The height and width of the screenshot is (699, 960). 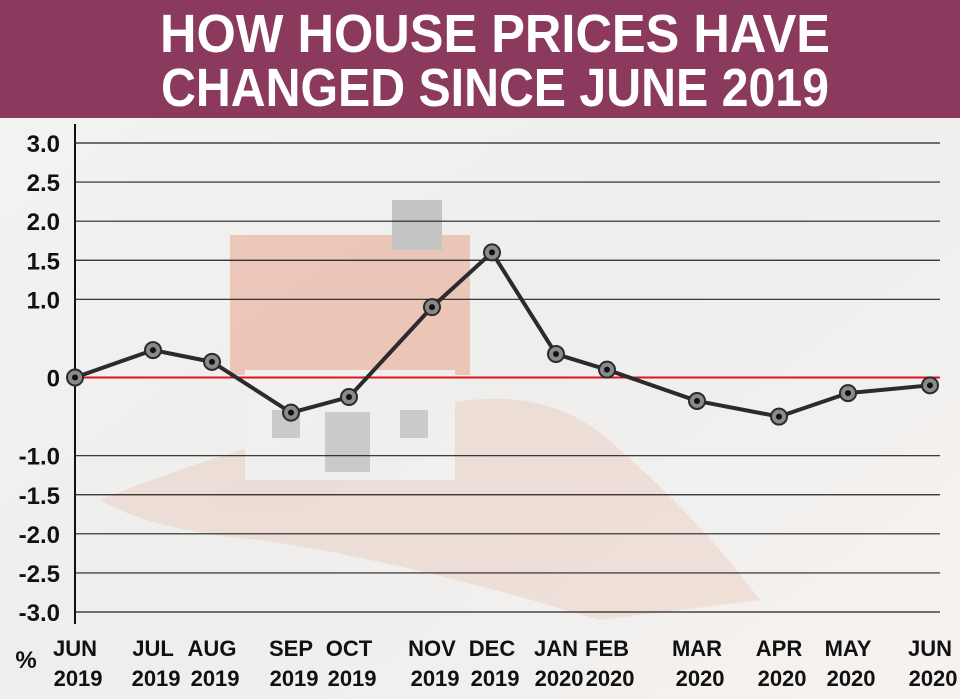 What do you see at coordinates (779, 648) in the screenshot?
I see `x-tick-label-line: APR` at bounding box center [779, 648].